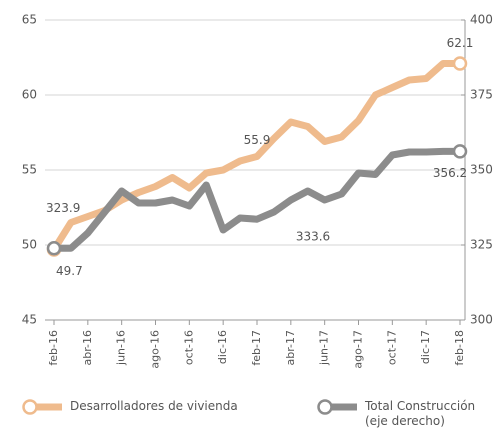 The height and width of the screenshot is (429, 504). What do you see at coordinates (420, 413) in the screenshot?
I see `legend-label: Total Construcción (eje derecho)` at bounding box center [420, 413].